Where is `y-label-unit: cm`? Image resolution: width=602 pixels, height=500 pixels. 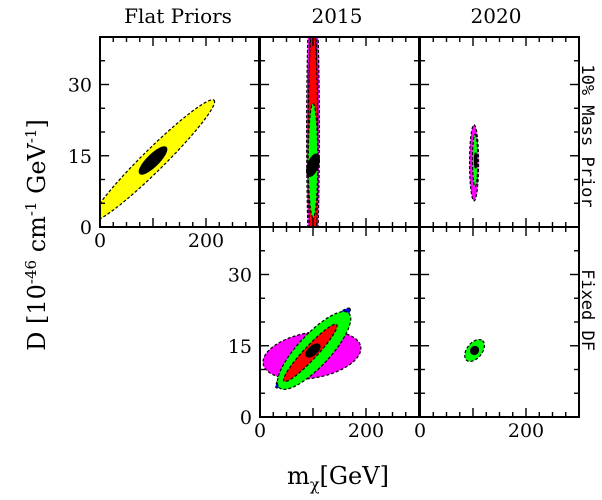
y-label-unit: cm is located at coordinates (37, 238).